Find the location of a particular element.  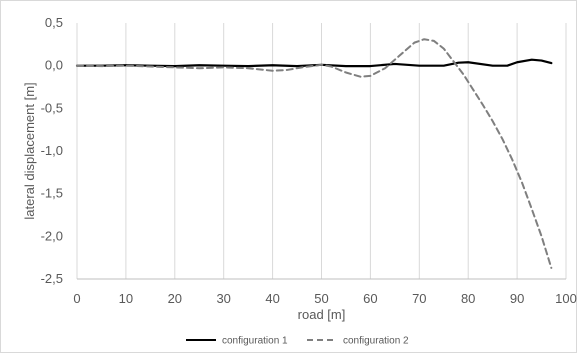

legend-label-configuration-2: configuration 2 is located at coordinates (376, 341).